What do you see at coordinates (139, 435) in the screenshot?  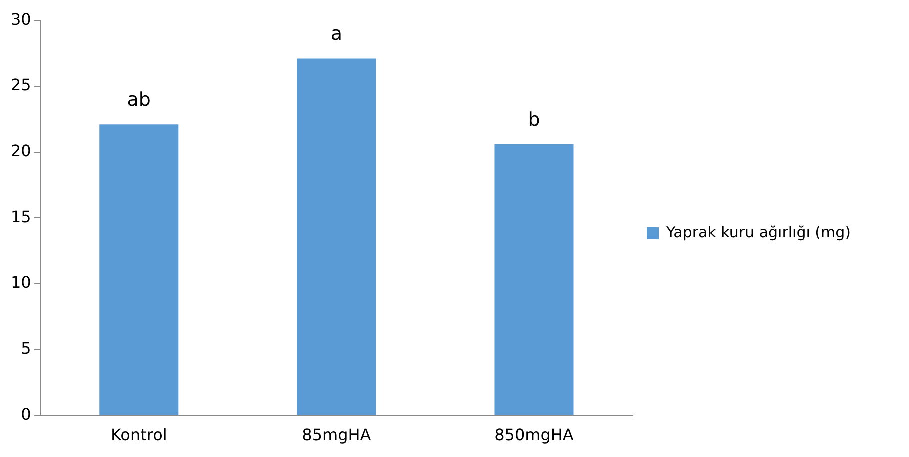 I see `x-tick-label: Kontrol` at bounding box center [139, 435].